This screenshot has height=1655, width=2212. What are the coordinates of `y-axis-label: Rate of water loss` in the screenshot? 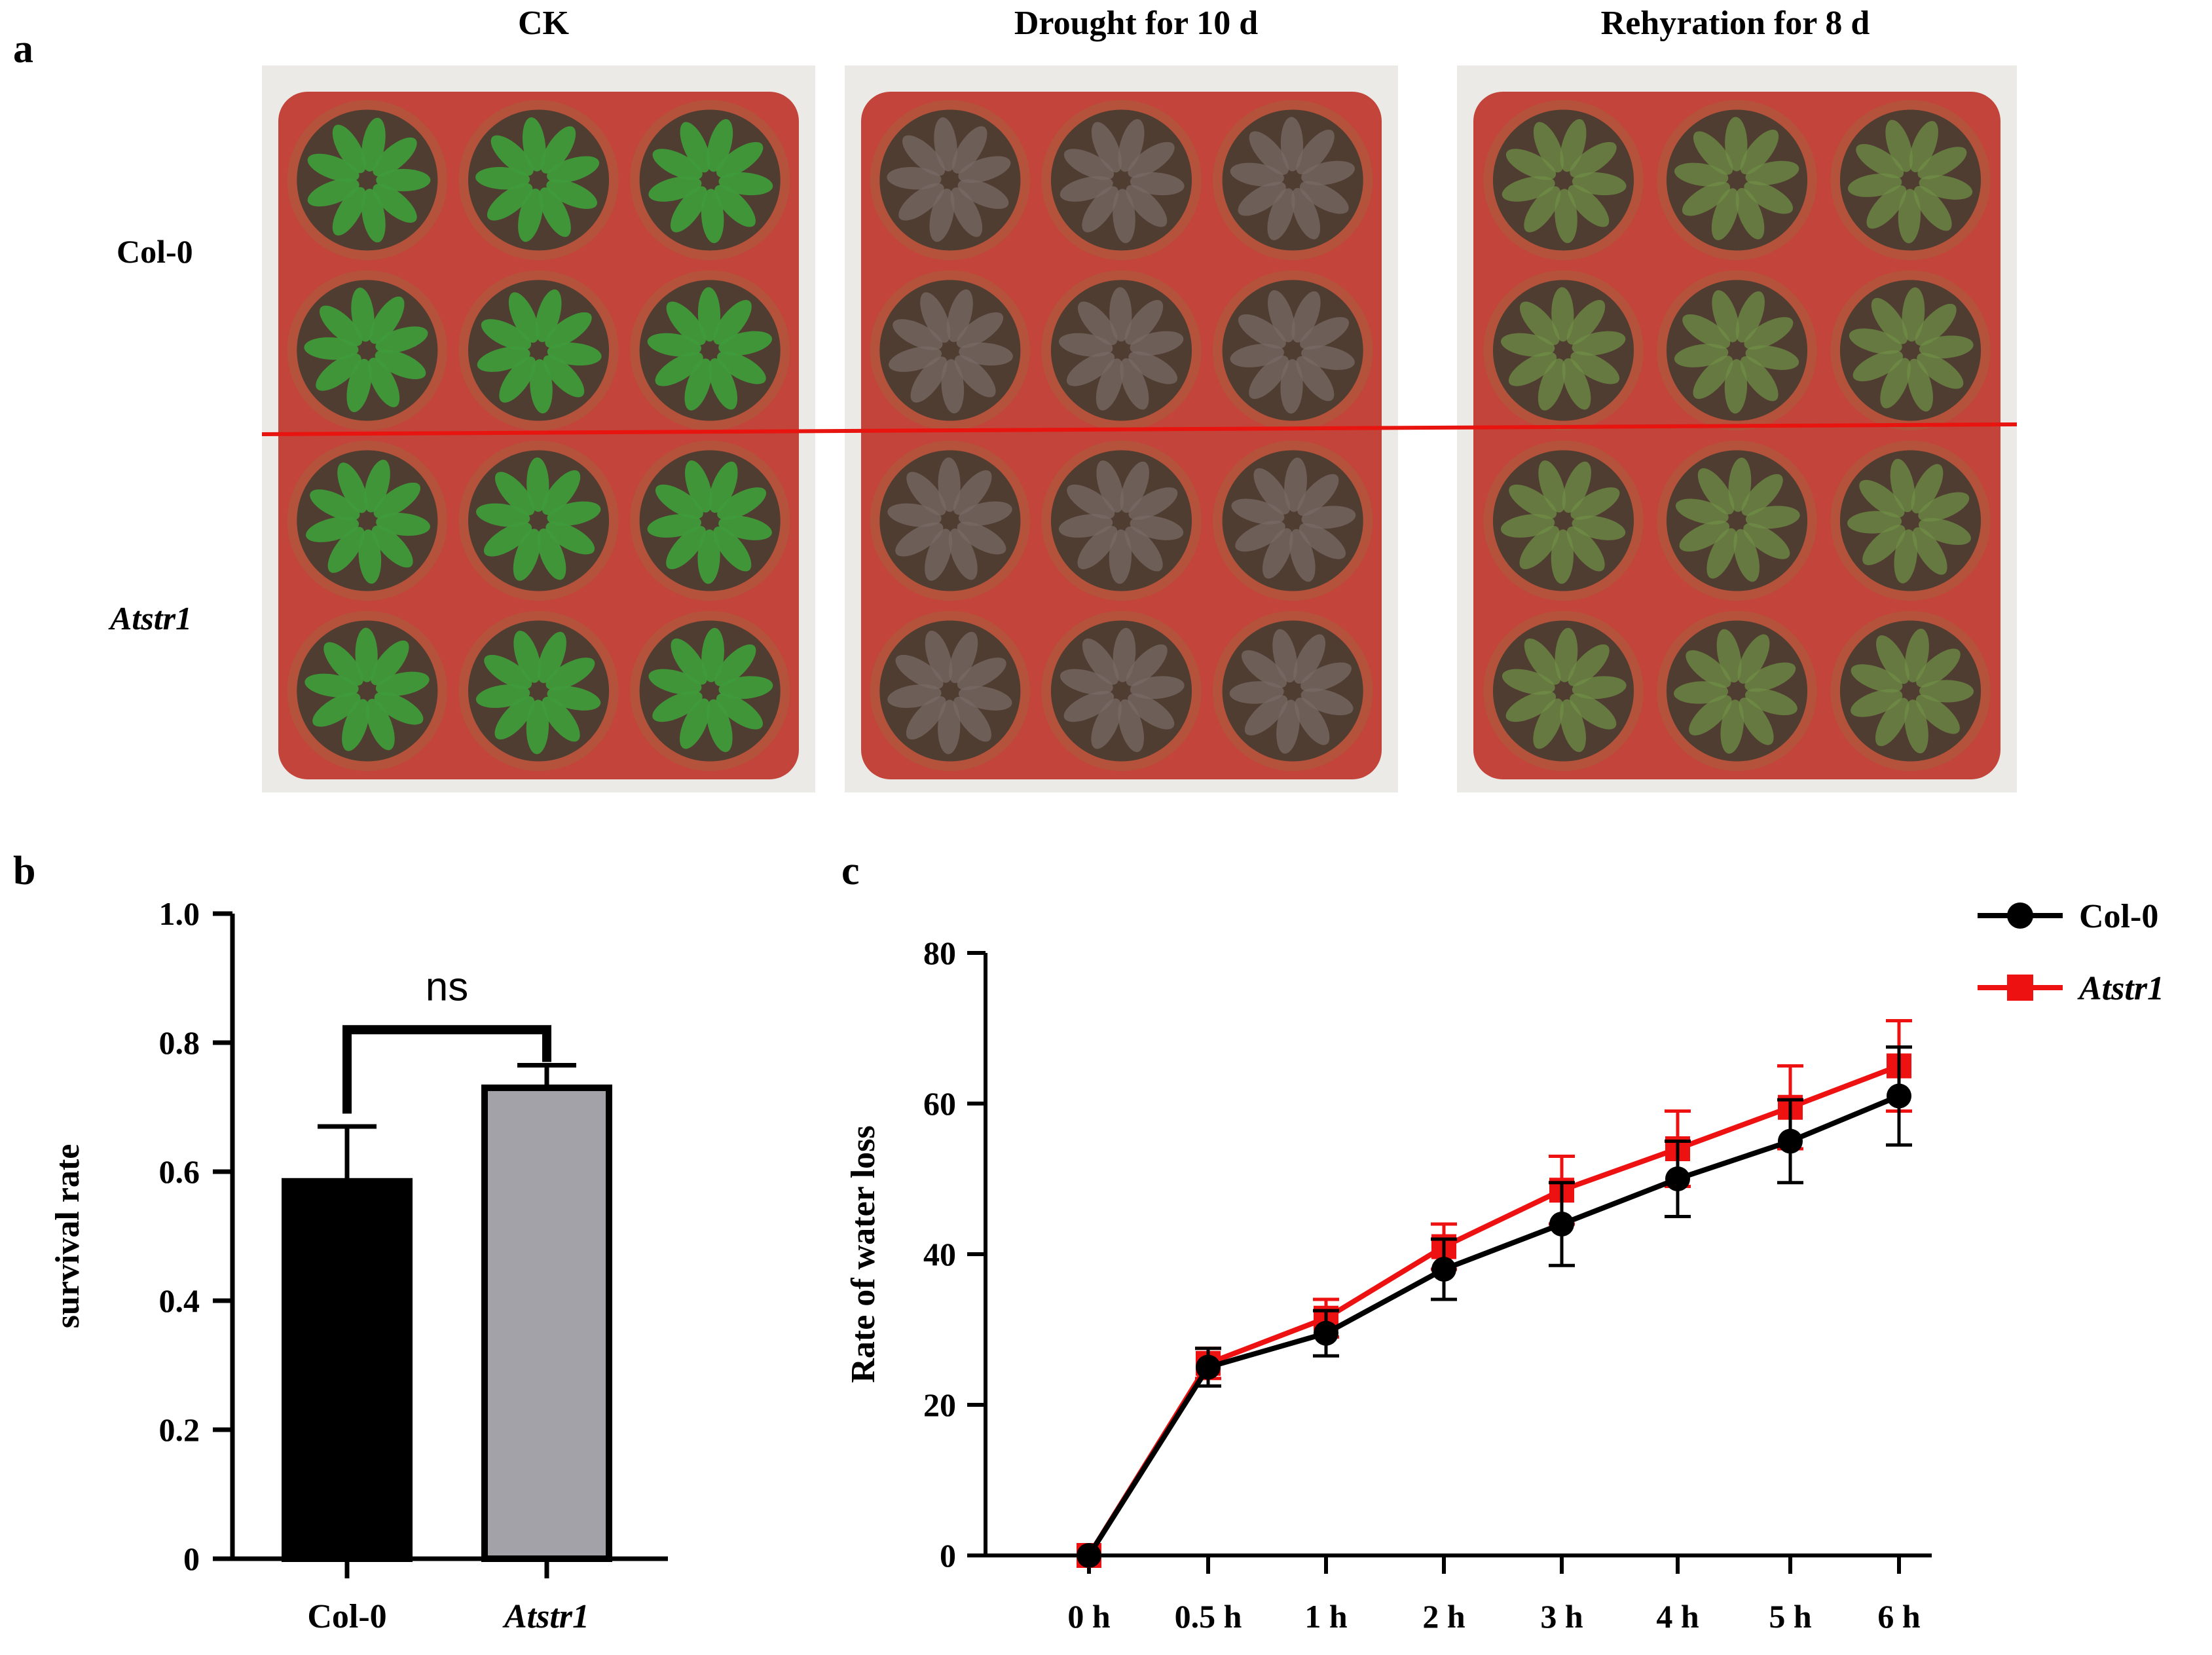 It's located at (863, 1254).